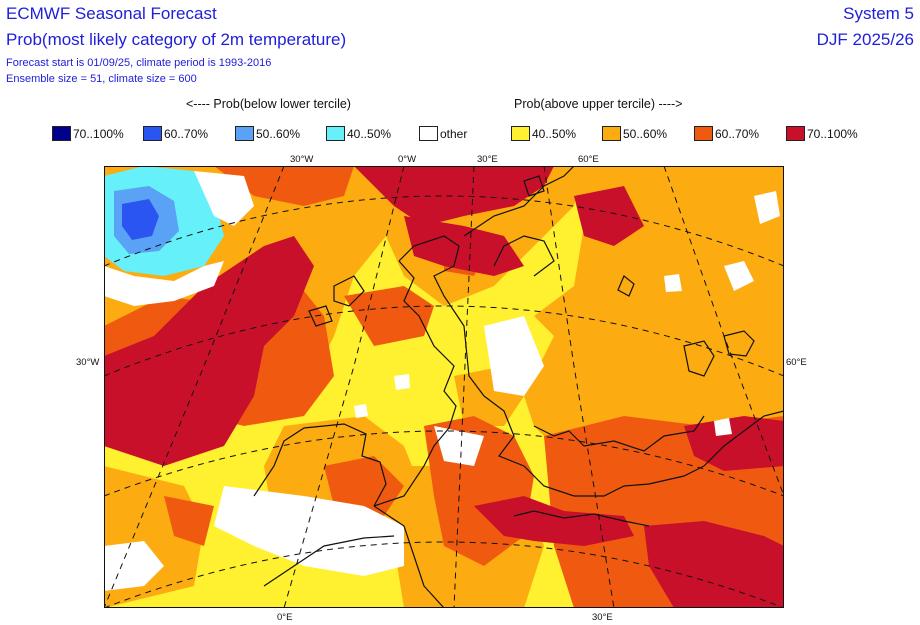 The height and width of the screenshot is (625, 920). Describe the element at coordinates (796, 362) in the screenshot. I see `right-lon-label-60e: 60°E` at that location.